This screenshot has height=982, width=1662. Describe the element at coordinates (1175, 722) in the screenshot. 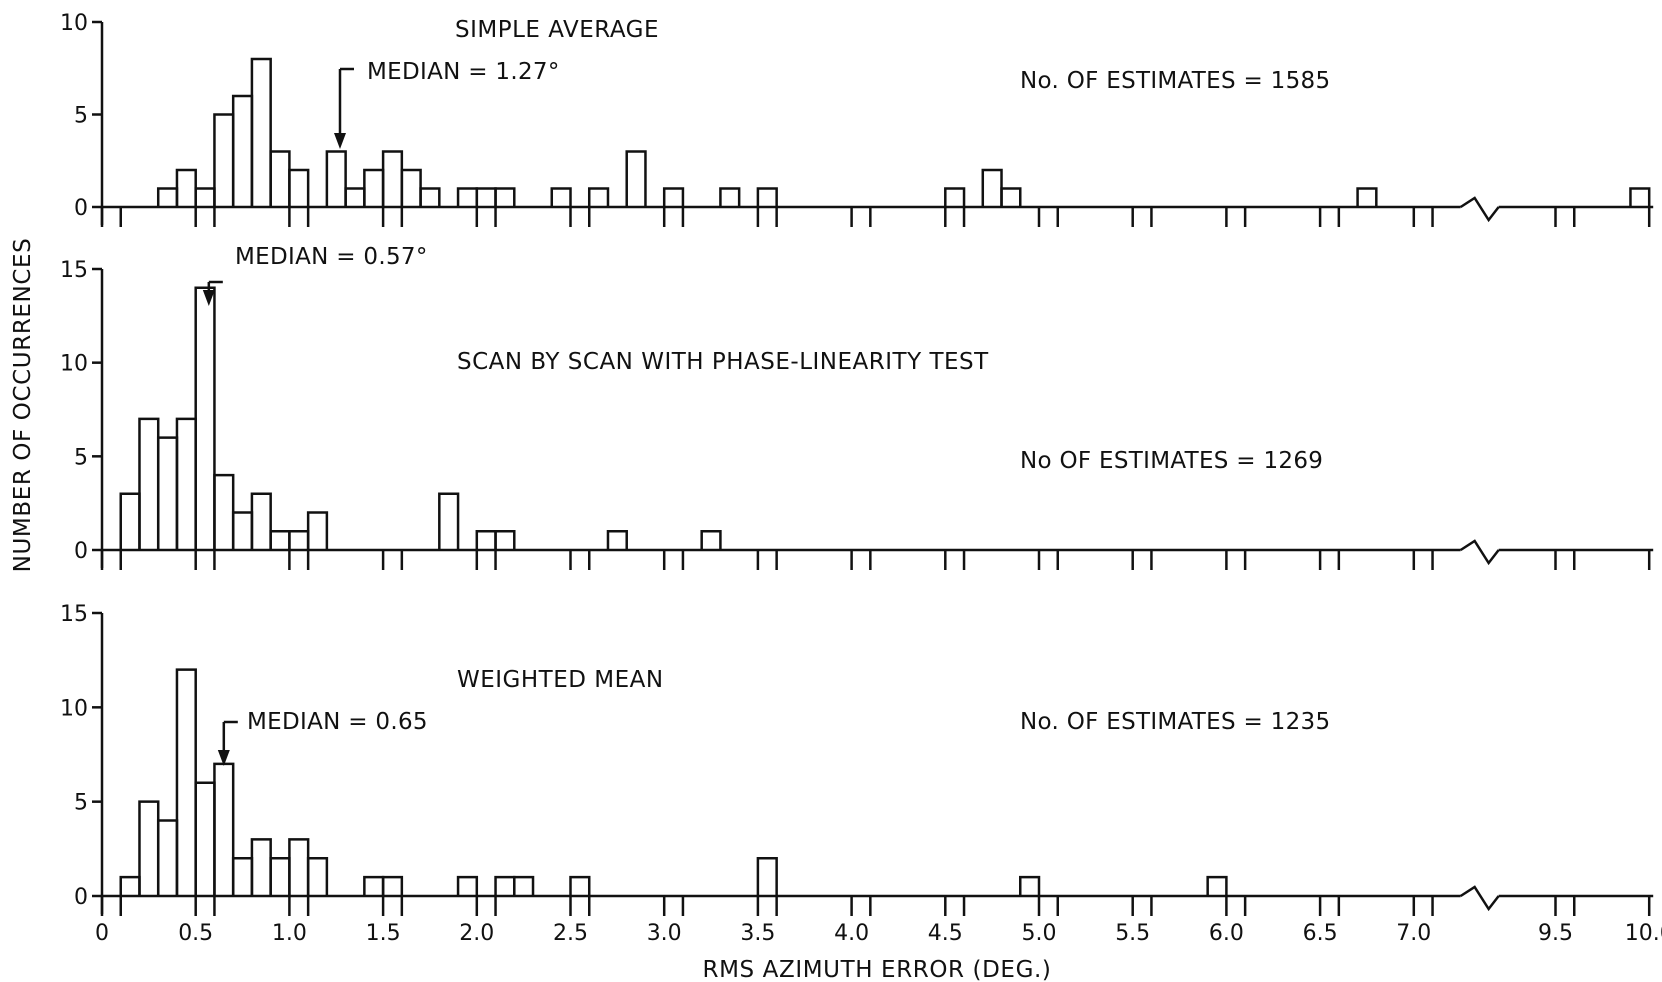

I see `estimates-label-weighted-mean: No. OF ESTIMATES = 1235` at that location.